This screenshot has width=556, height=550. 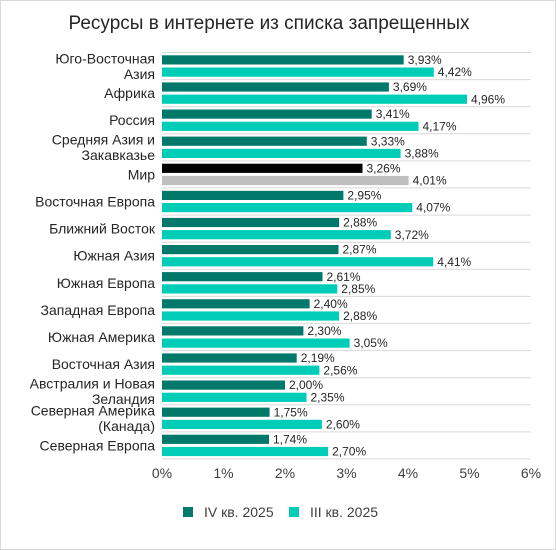 What do you see at coordinates (344, 512) in the screenshot?
I see `legend-label: III кв. 2025` at bounding box center [344, 512].